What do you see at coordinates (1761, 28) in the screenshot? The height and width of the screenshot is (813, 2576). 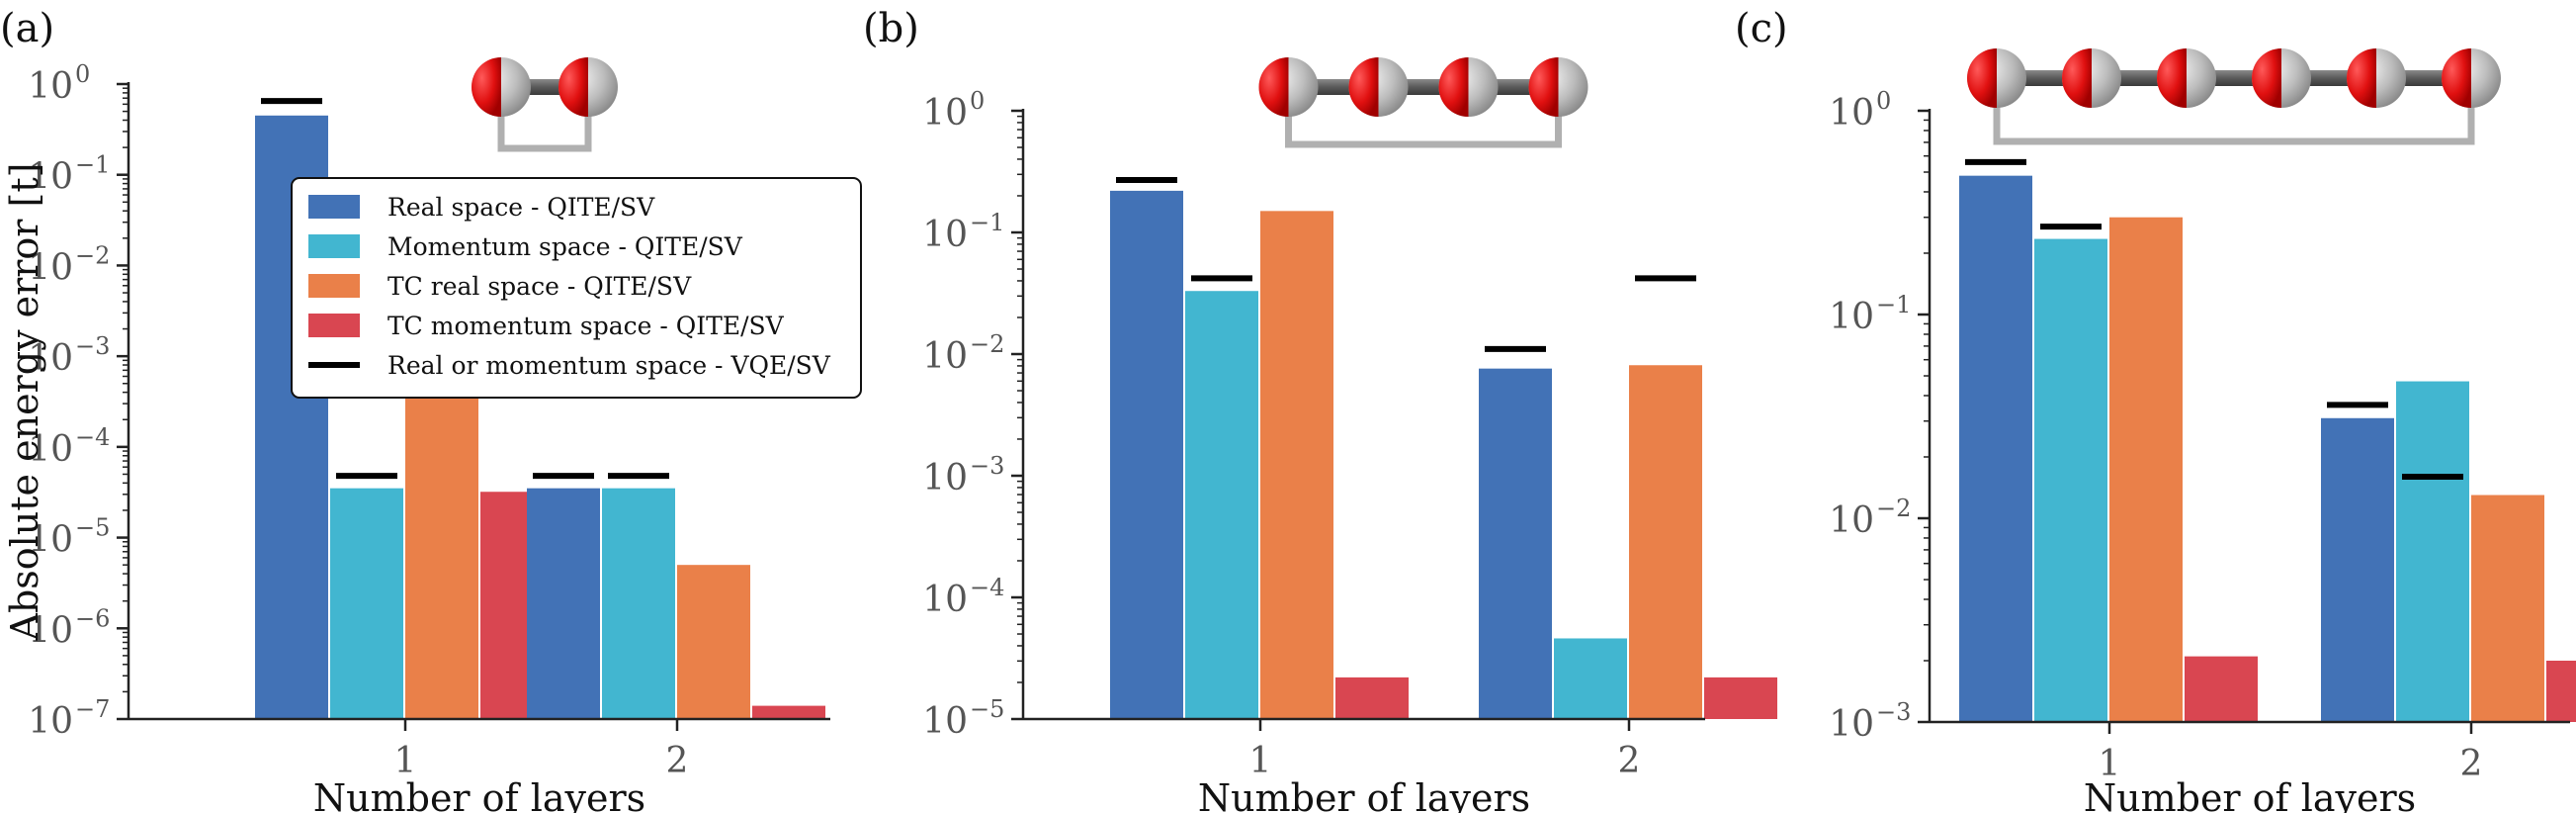 I see `panel-label: (c)` at bounding box center [1761, 28].